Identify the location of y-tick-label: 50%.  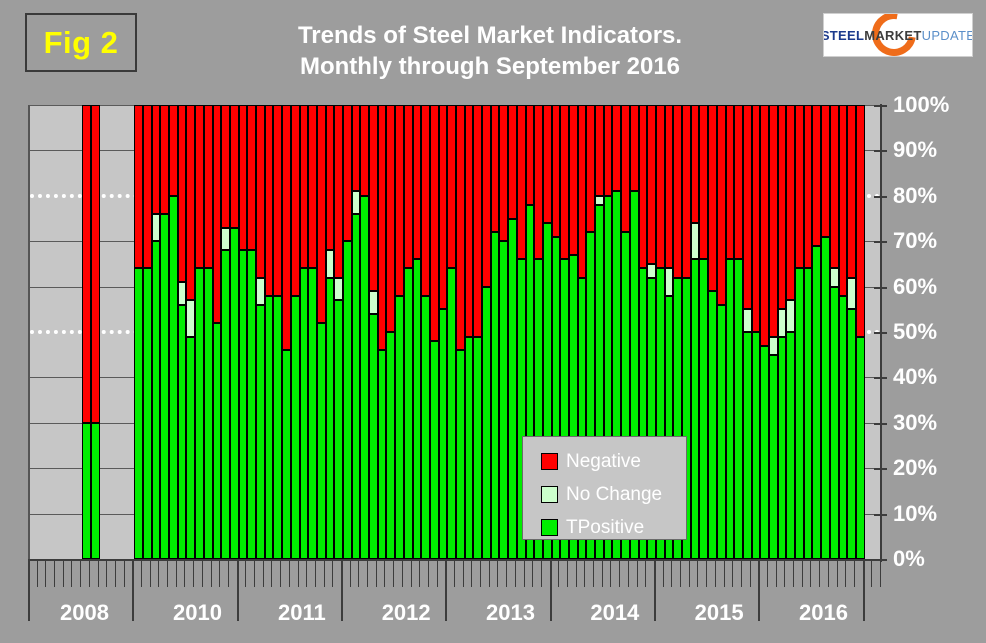
(915, 331).